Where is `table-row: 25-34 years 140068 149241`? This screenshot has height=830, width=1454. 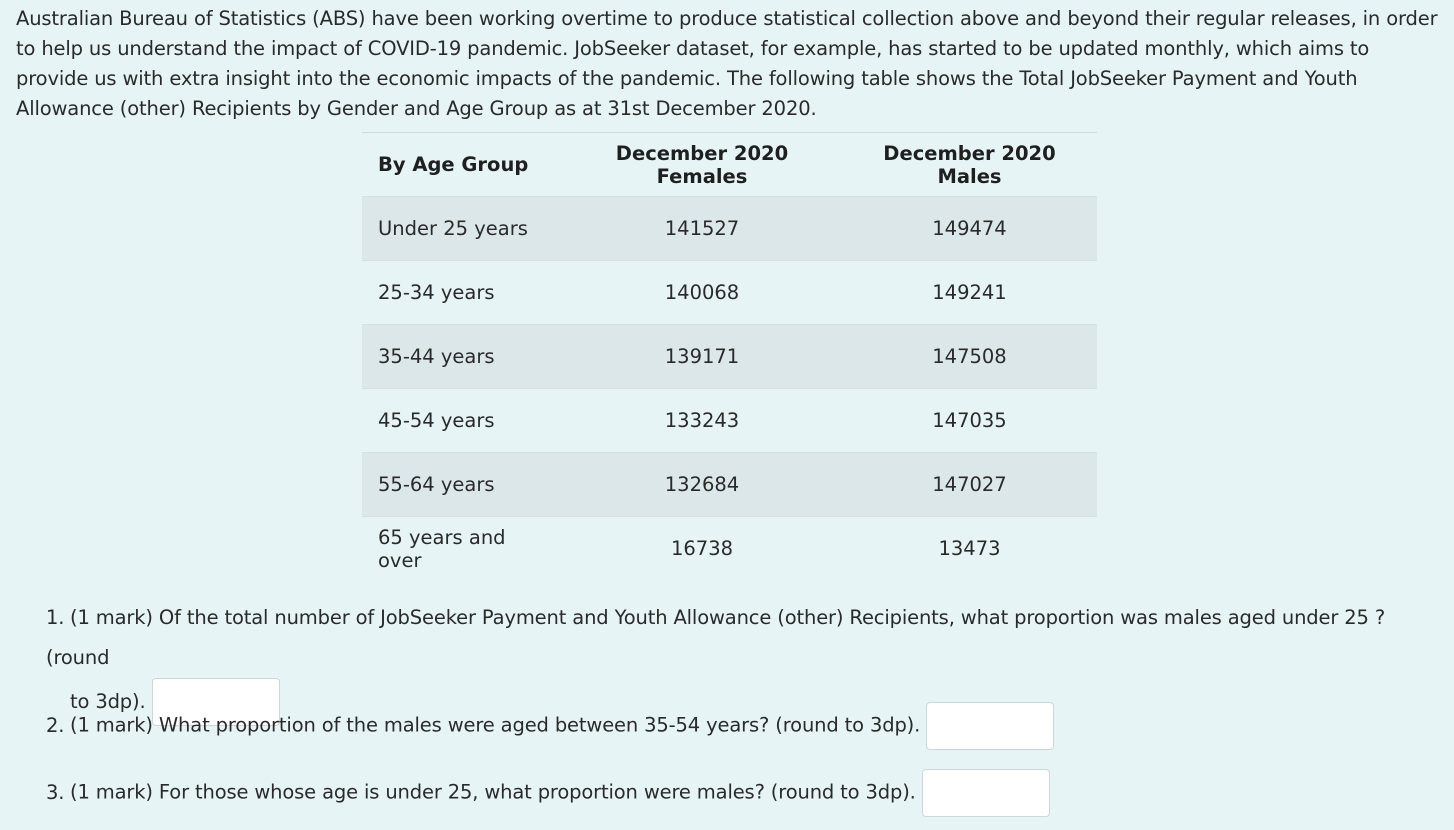 table-row: 25-34 years 140068 149241 is located at coordinates (729, 292).